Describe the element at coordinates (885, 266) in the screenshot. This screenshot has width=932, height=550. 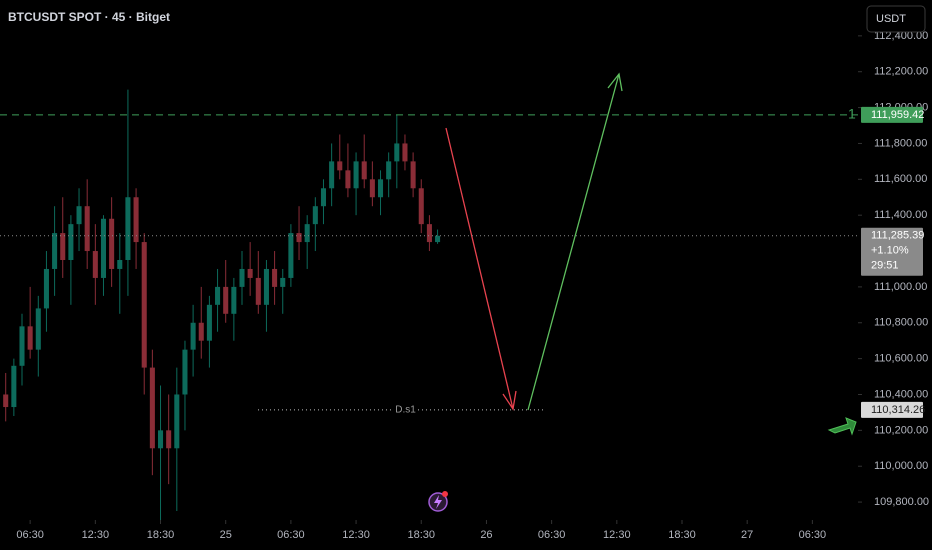
I see `price-countdown: 29:51` at that location.